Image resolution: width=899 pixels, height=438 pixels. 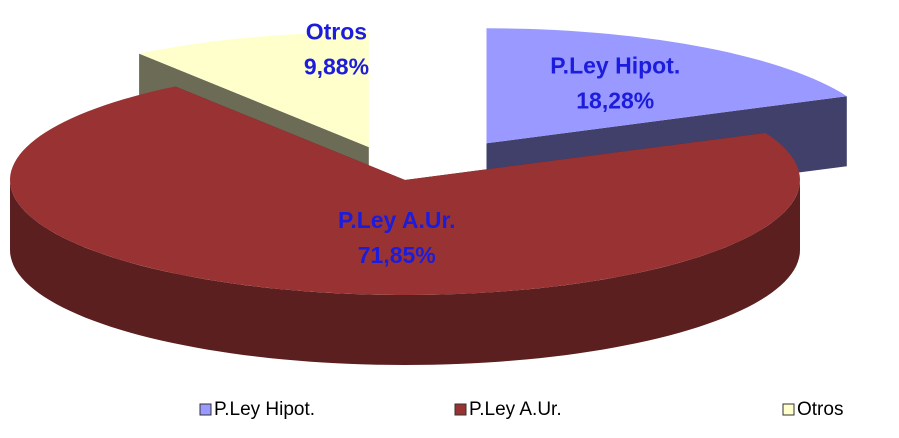 I want to click on legend-label: Otros, so click(x=820, y=409).